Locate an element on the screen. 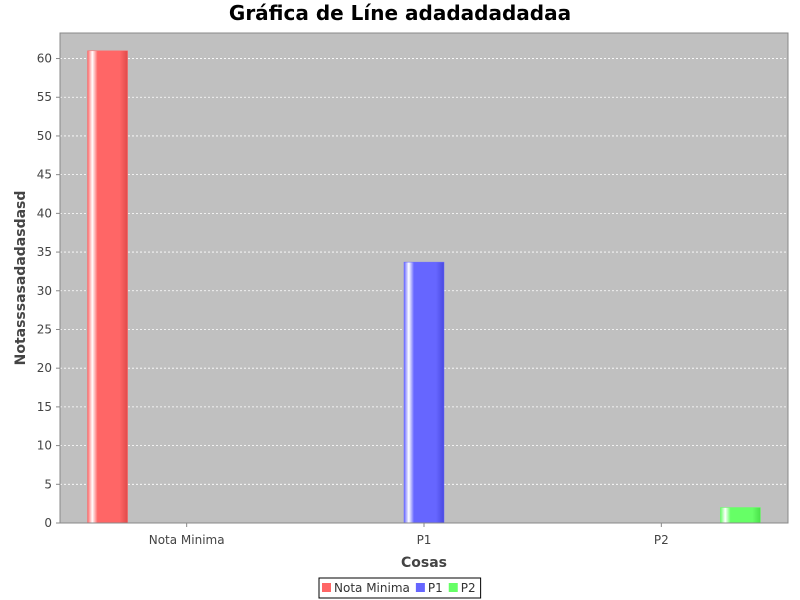  y-tick-label: 40 is located at coordinates (44, 213).